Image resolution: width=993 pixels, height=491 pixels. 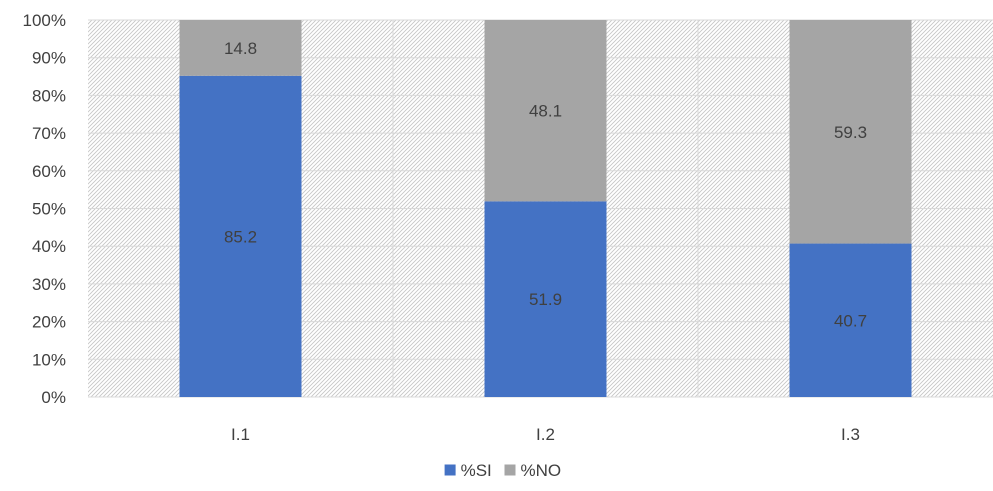 I want to click on data-label: 85.2, so click(x=240, y=236).